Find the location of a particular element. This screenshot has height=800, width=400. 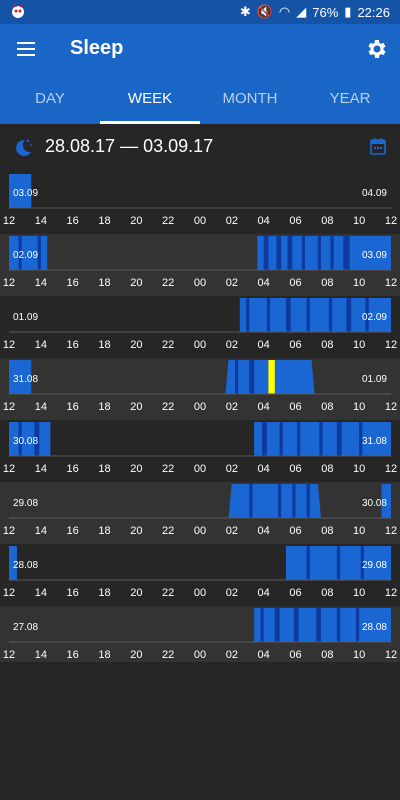

mute-icon: 🔇 is located at coordinates (264, 11).